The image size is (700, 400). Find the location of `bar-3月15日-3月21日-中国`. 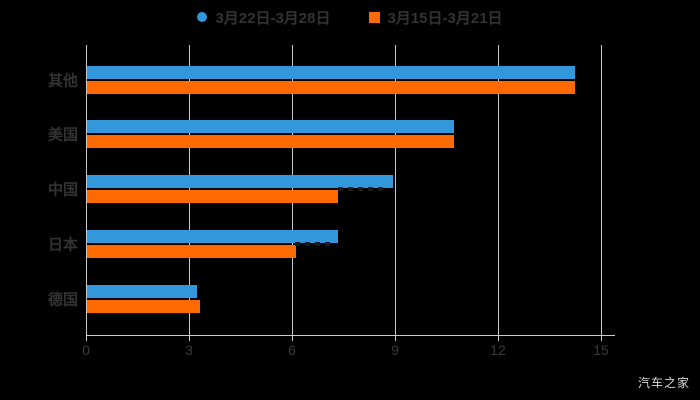

bar-3月15日-3月21日-中国 is located at coordinates (212, 196).